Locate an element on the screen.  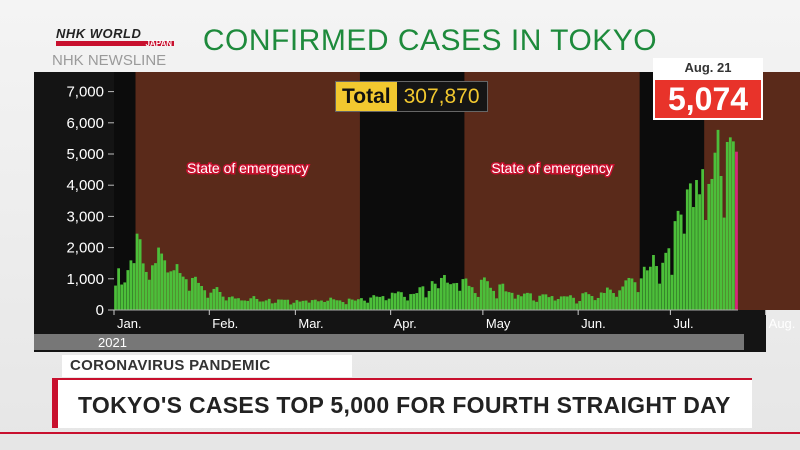
chart-title: CONFIRMED CASES IN TOKYO is located at coordinates (430, 40).